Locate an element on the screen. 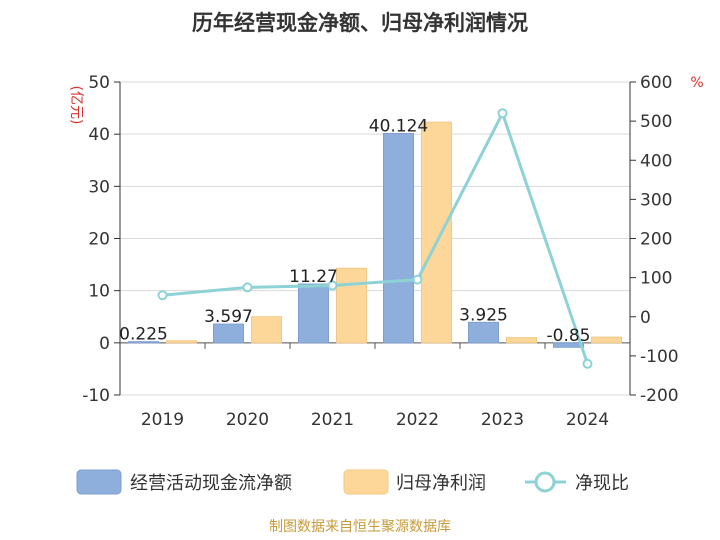  right-tick-label: 0 is located at coordinates (645, 318).